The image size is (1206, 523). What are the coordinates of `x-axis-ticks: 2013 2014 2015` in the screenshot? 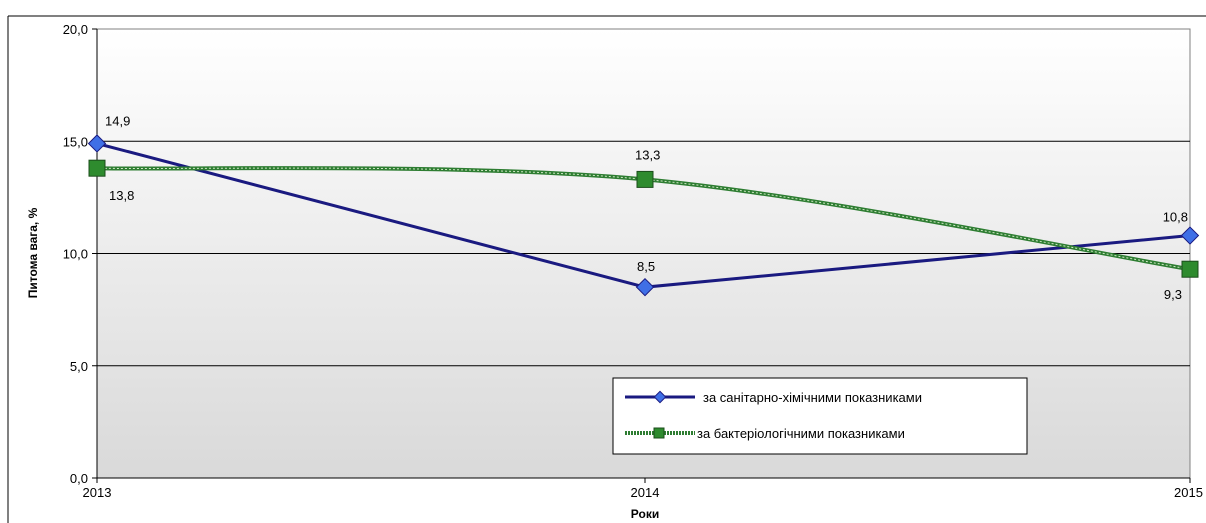 It's located at (643, 489).